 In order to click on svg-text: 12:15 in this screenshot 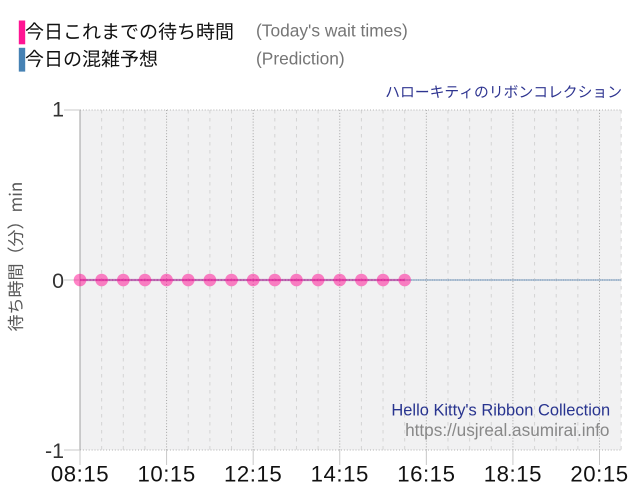, I will do `click(253, 474)`.